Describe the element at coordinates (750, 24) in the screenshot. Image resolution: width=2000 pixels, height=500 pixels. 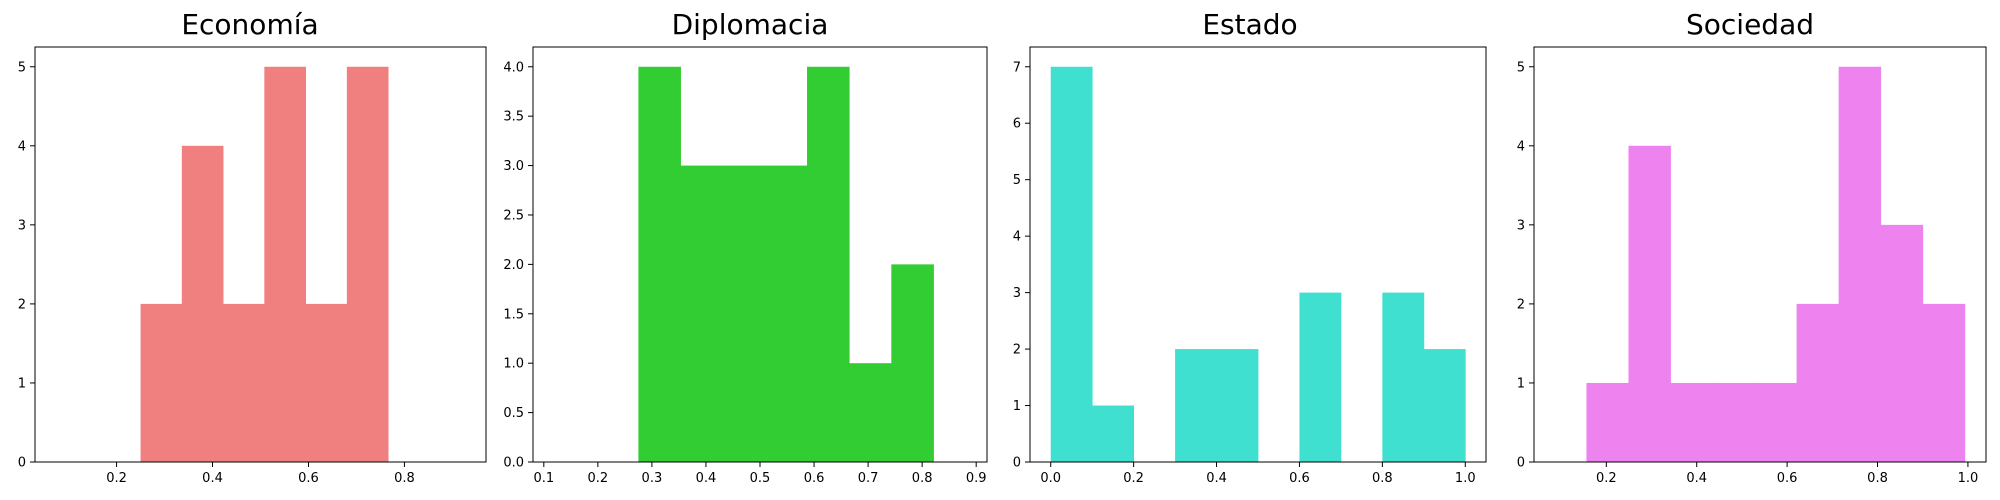
I see `chart-title: Diplomacia` at that location.